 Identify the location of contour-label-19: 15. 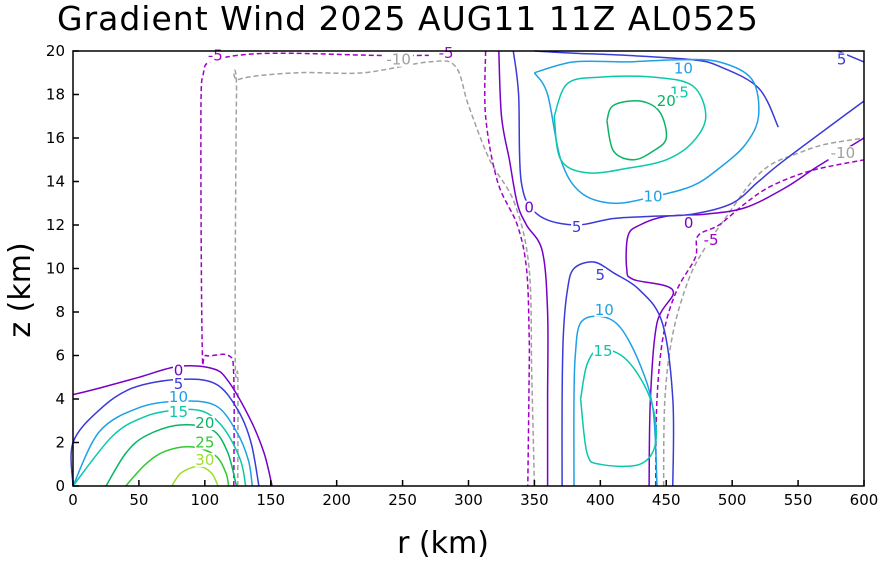
(178, 412).